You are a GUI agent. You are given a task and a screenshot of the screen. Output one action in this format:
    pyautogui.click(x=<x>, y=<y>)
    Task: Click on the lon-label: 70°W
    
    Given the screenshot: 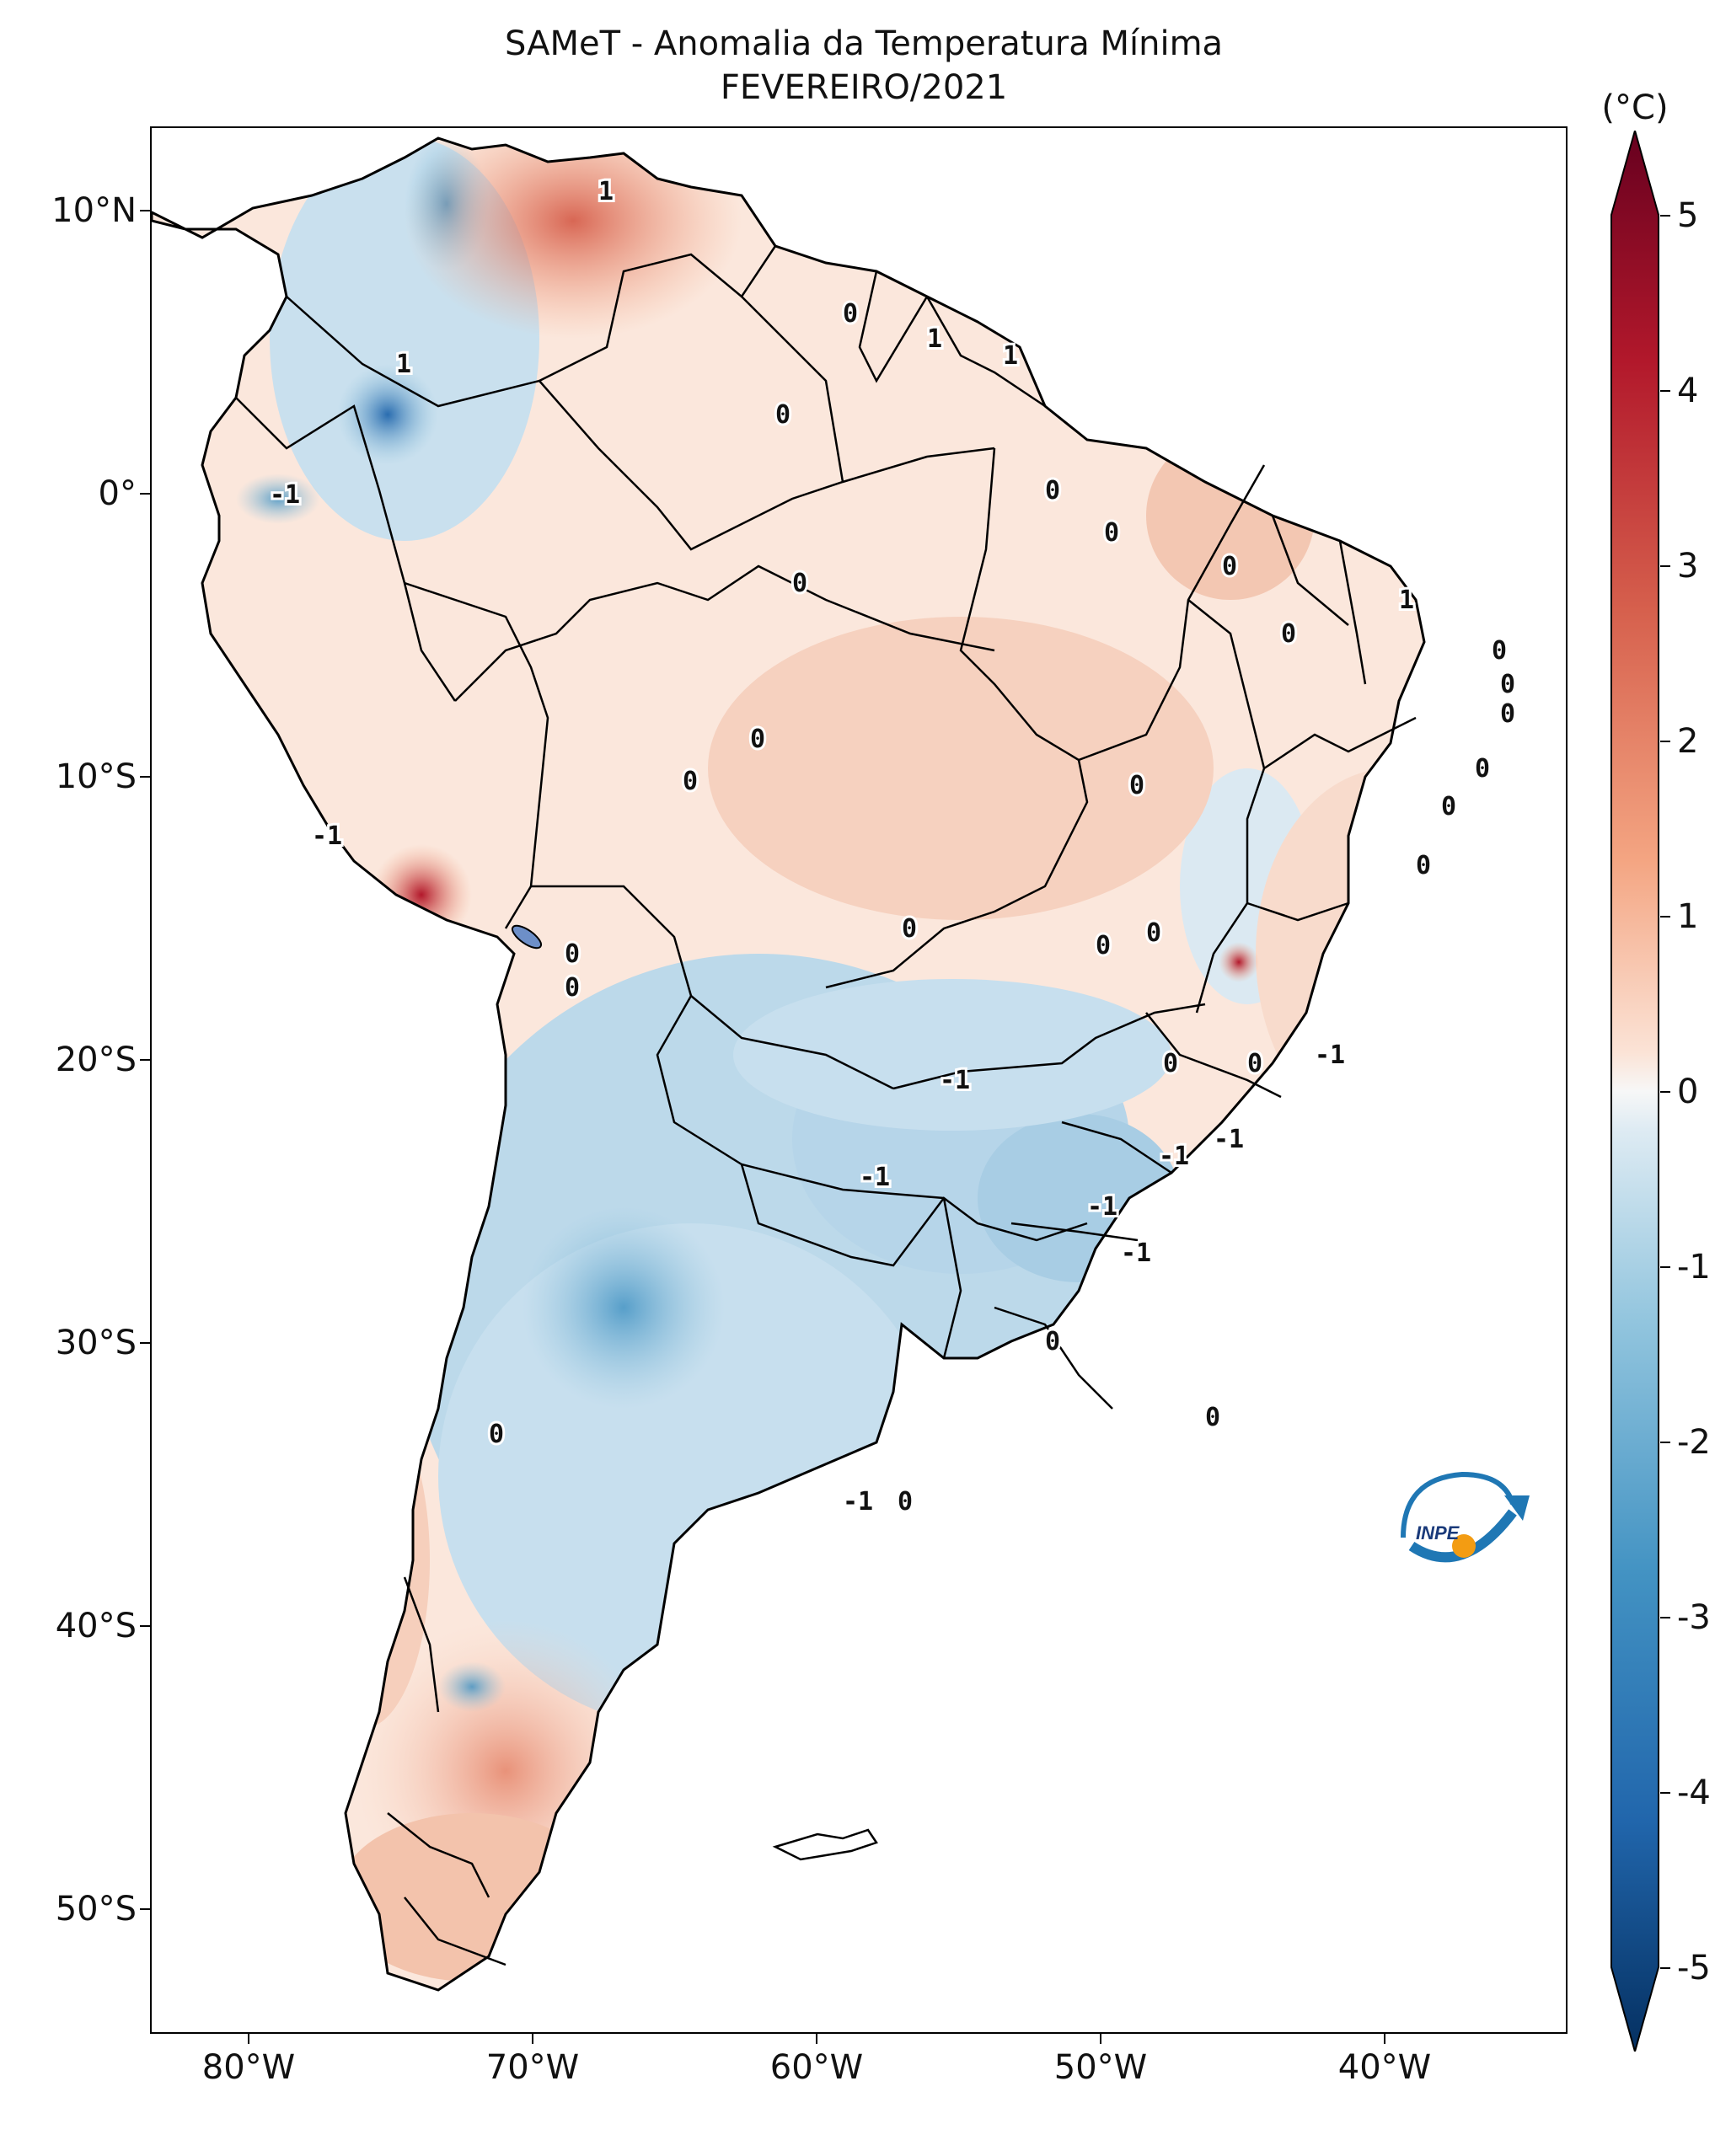 What is the action you would take?
    pyautogui.click(x=532, y=2067)
    